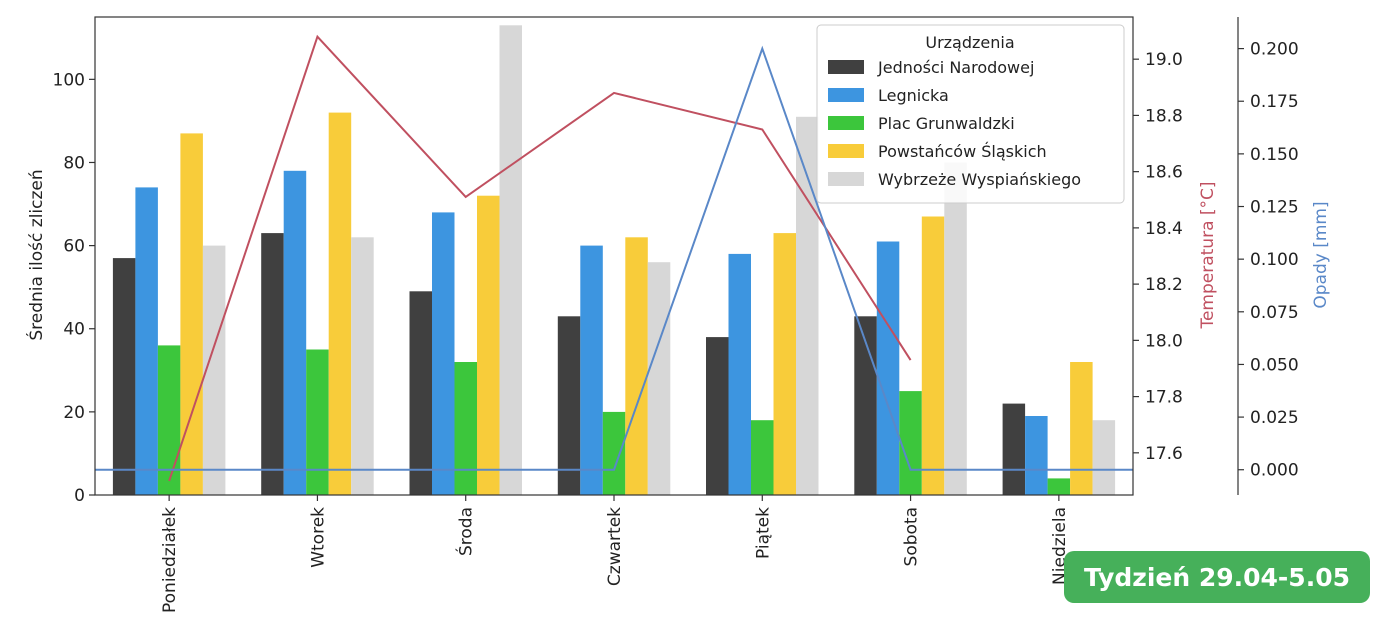 The width and height of the screenshot is (1376, 627). Describe the element at coordinates (1321, 254) in the screenshot. I see `precipitation-axis-label: Opady [mm]` at that location.